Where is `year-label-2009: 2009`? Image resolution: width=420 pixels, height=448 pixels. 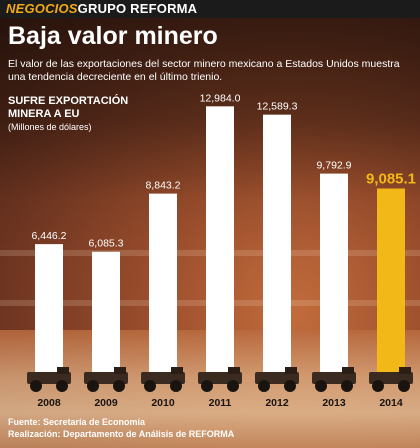 year-label-2009: 2009 is located at coordinates (106, 403).